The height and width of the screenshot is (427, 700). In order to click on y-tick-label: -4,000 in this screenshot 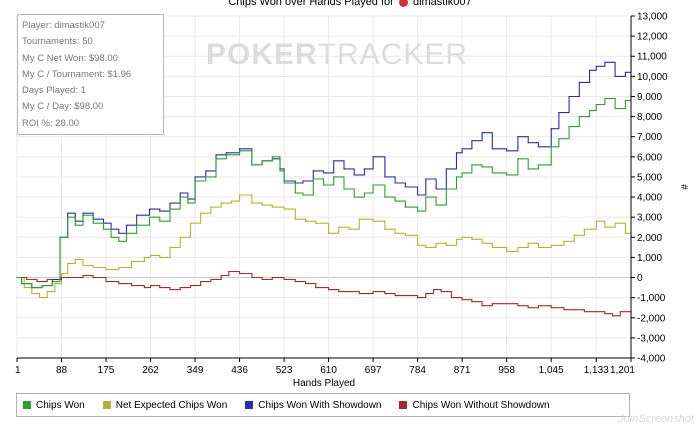, I will do `click(651, 359)`.